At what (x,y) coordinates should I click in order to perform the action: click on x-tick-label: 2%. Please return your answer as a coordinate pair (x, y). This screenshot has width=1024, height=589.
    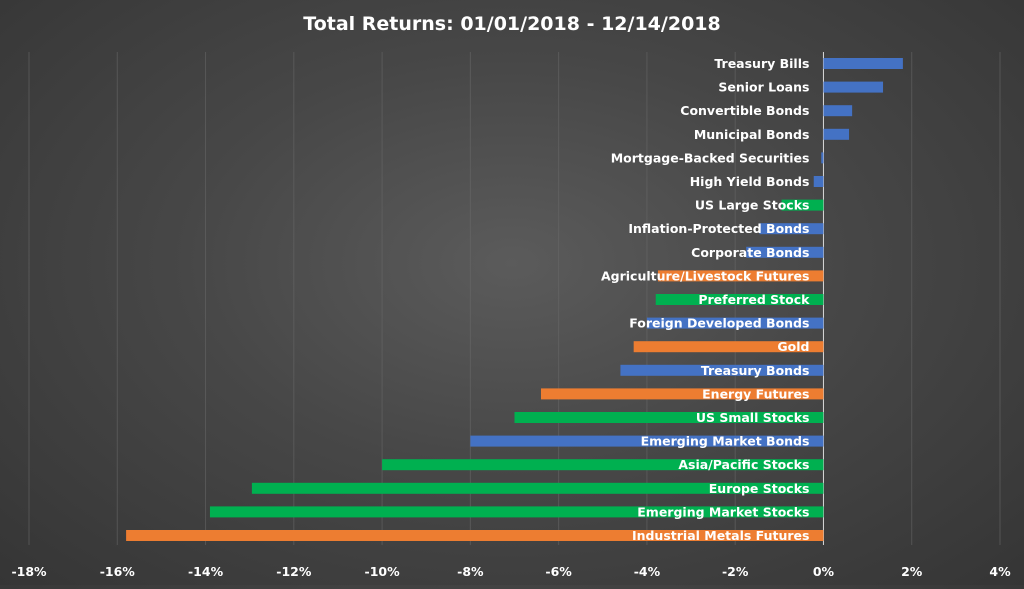
    Looking at the image, I should click on (912, 571).